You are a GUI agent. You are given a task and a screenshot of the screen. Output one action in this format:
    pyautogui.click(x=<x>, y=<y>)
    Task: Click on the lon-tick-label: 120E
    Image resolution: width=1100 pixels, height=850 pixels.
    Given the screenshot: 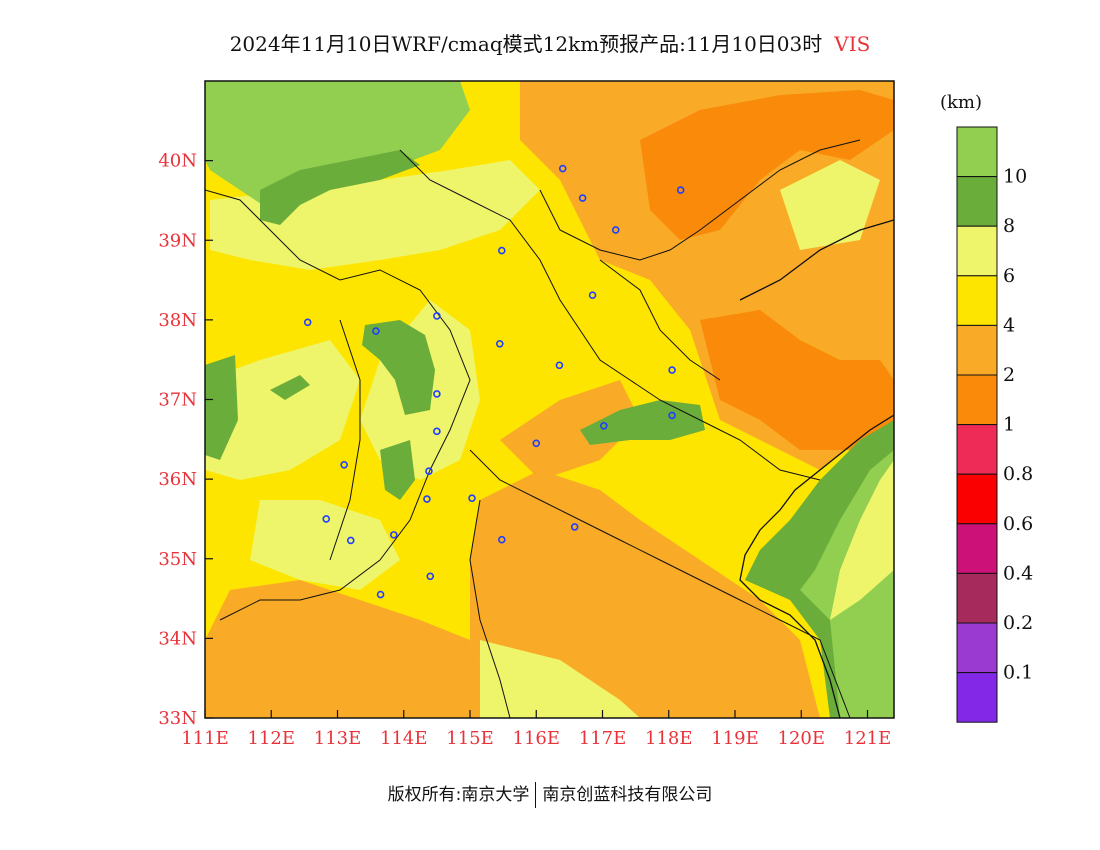 What is the action you would take?
    pyautogui.click(x=802, y=738)
    